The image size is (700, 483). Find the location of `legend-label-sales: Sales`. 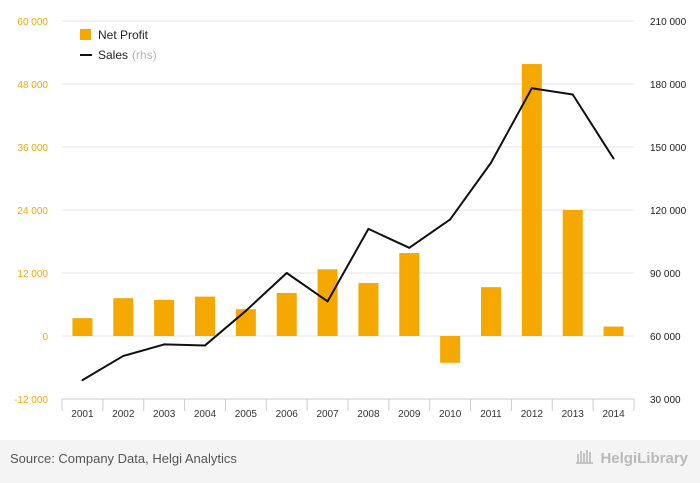

legend-label-sales: Sales is located at coordinates (113, 55).